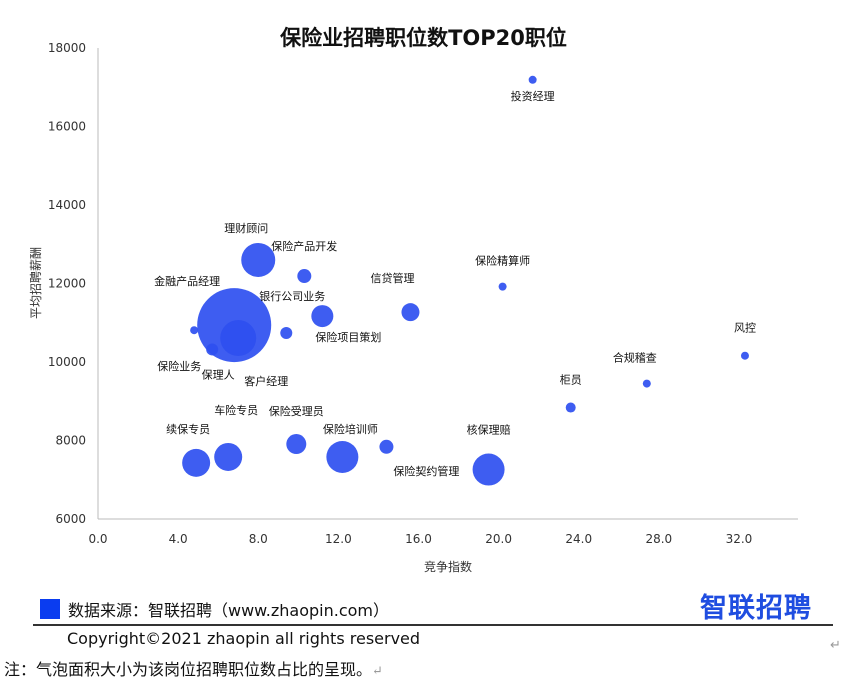  What do you see at coordinates (67, 362) in the screenshot?
I see `y-tick-label: 10000` at bounding box center [67, 362].